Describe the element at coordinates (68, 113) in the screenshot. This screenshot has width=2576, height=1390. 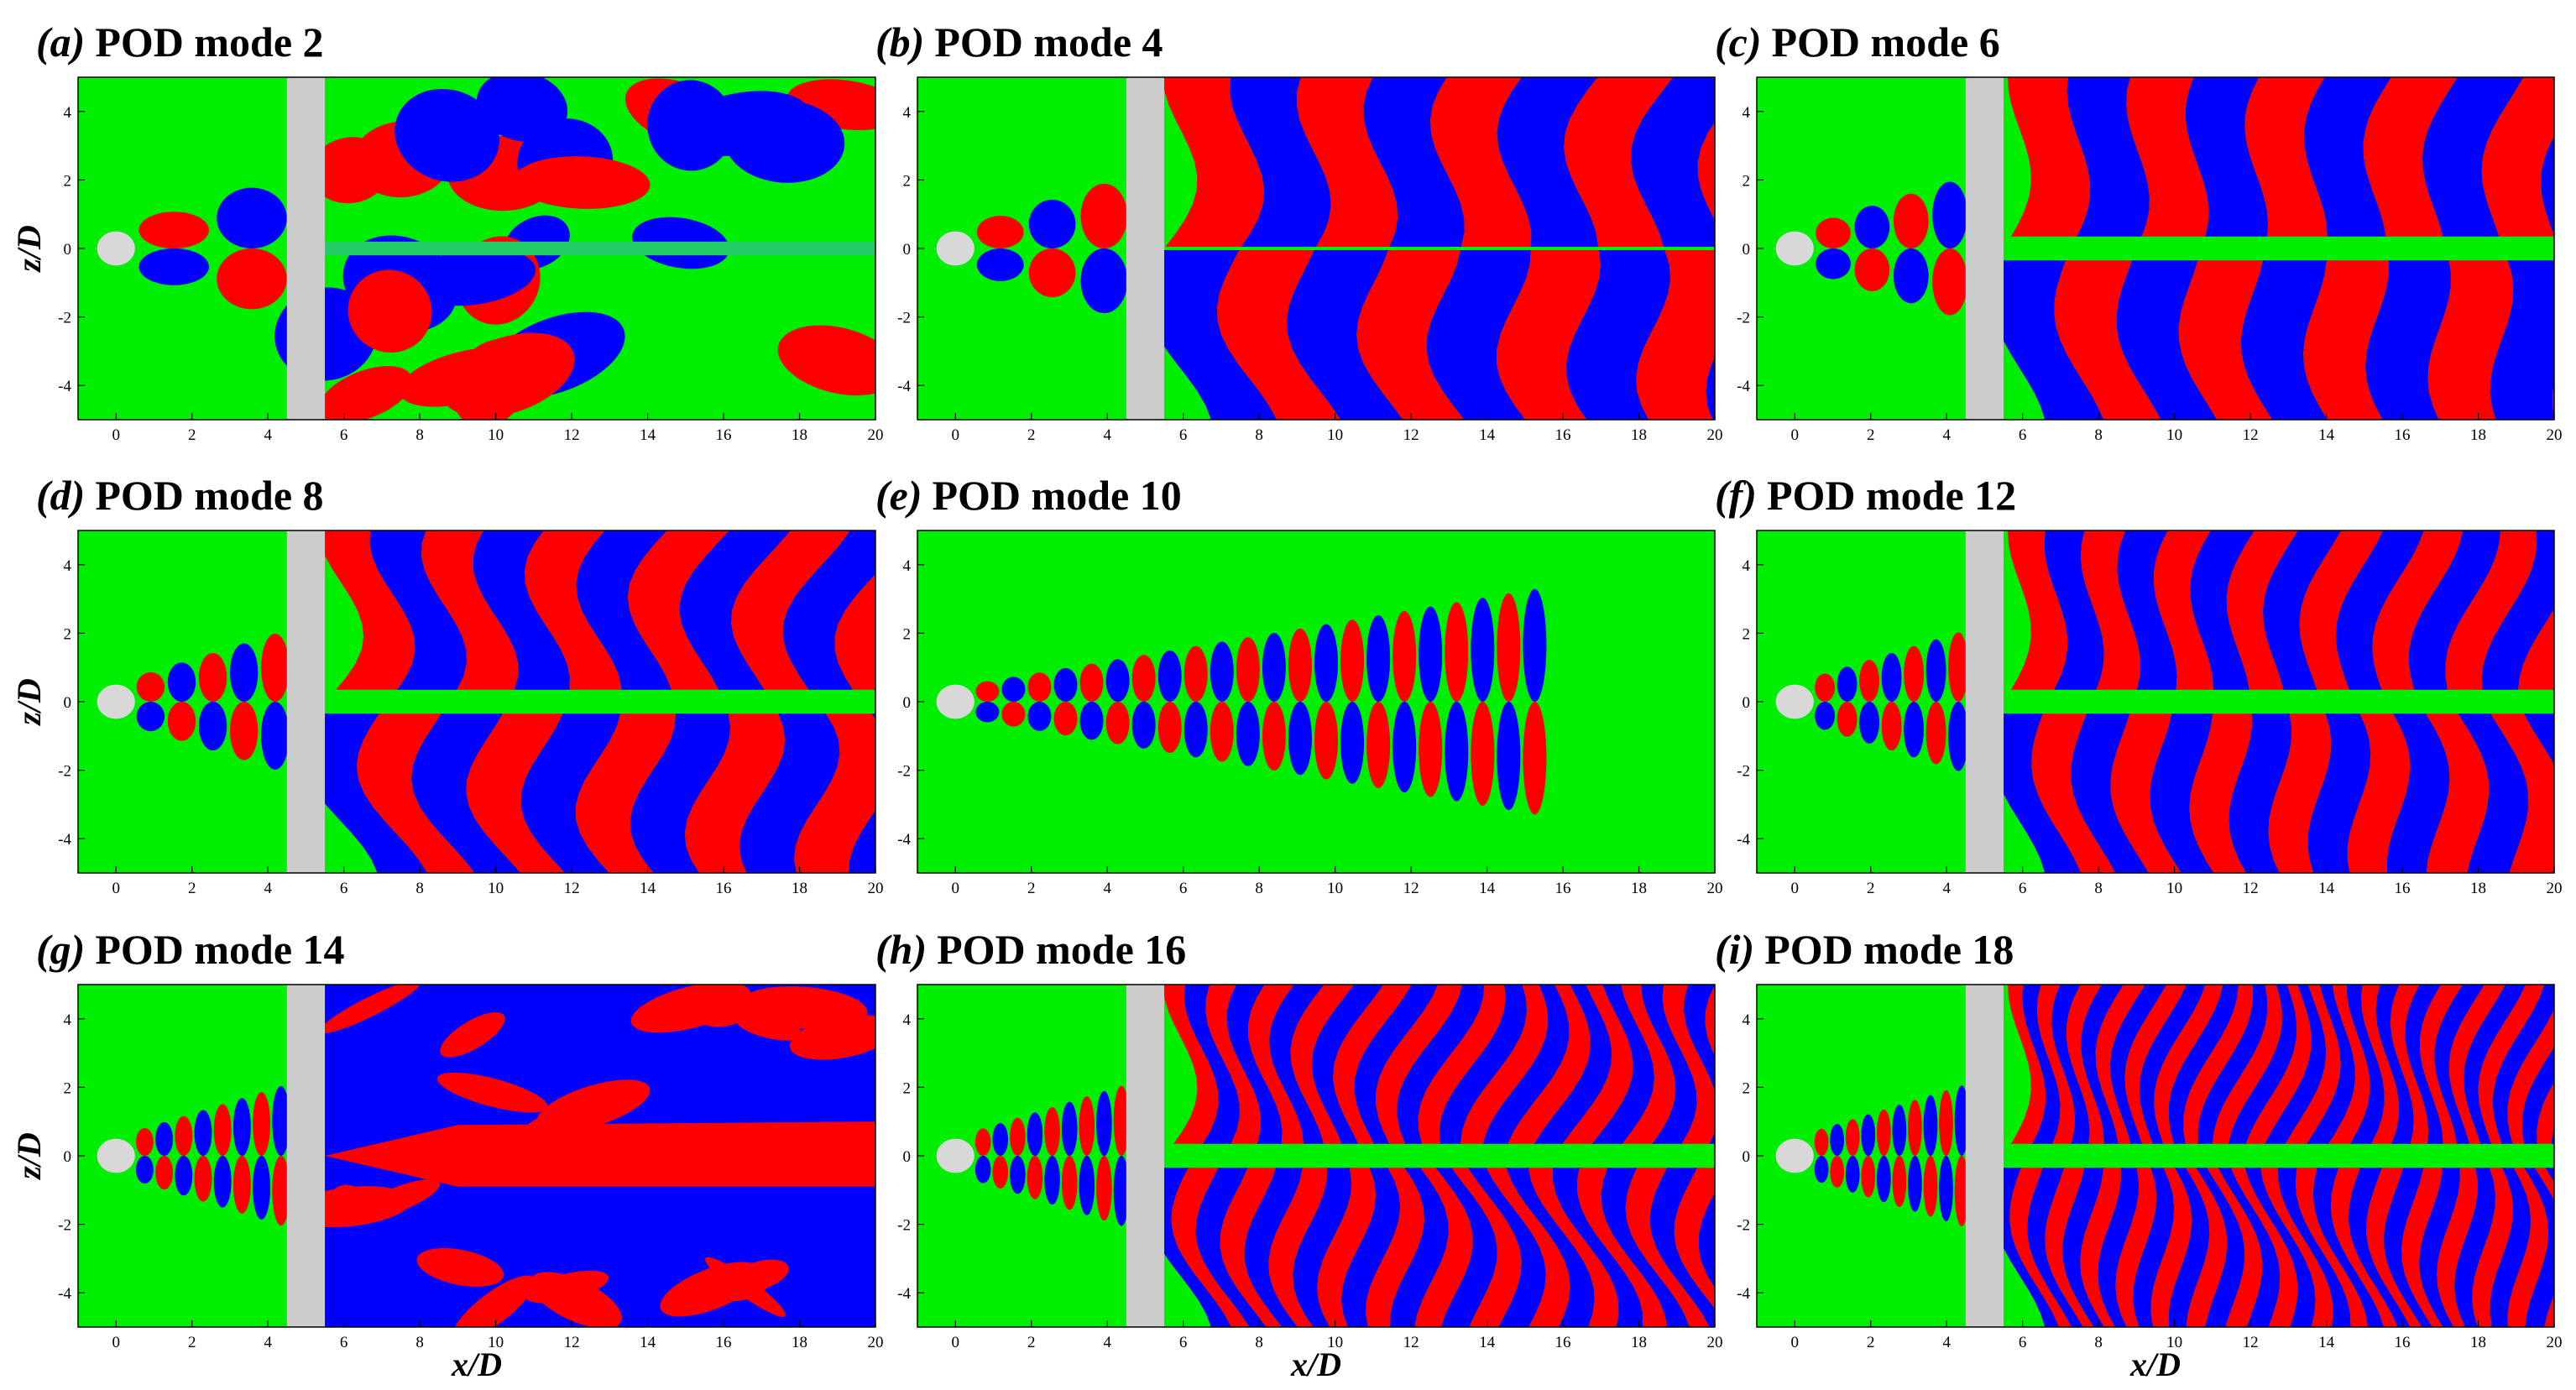
I see `y-tick-label: 4` at that location.